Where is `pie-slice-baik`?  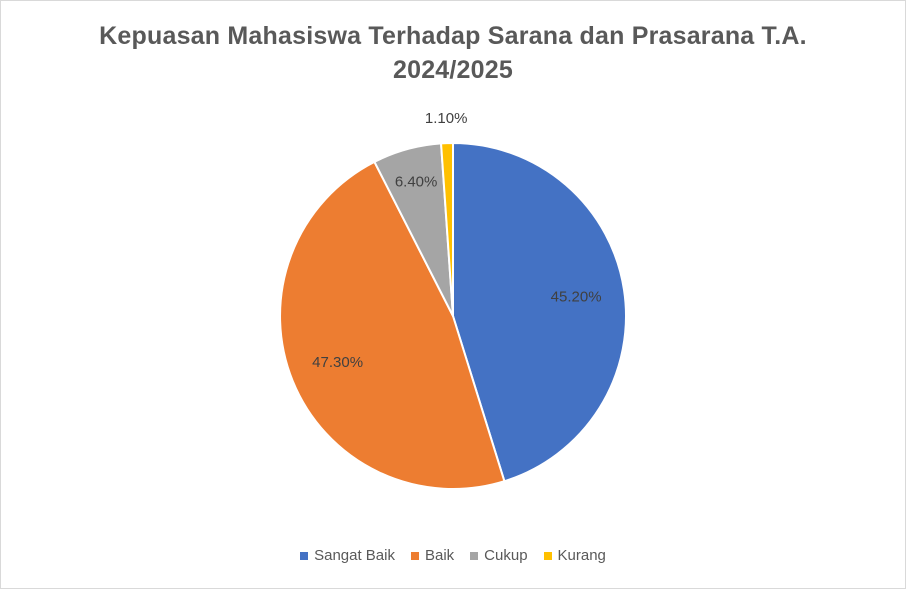 pie-slice-baik is located at coordinates (392, 325).